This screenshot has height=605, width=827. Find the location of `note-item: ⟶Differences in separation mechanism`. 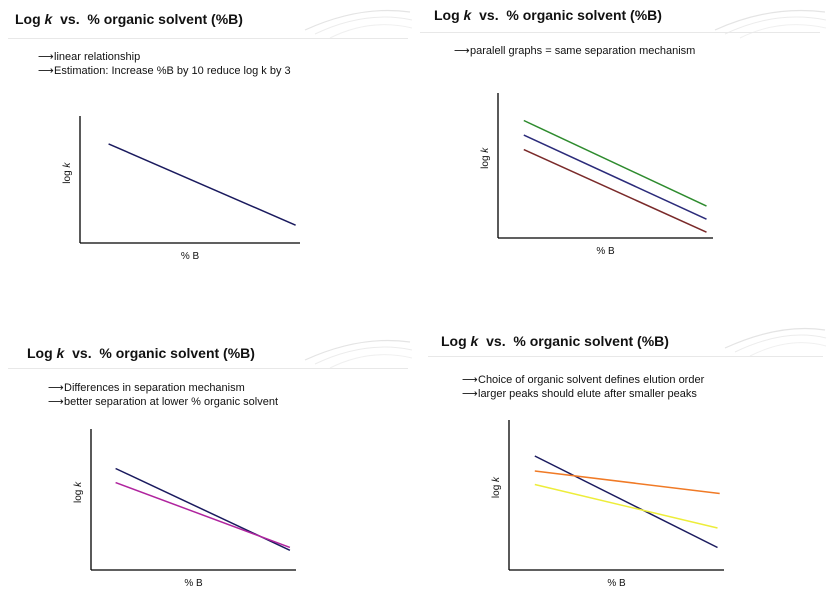

note-item: ⟶Differences in separation mechanism is located at coordinates (163, 388).